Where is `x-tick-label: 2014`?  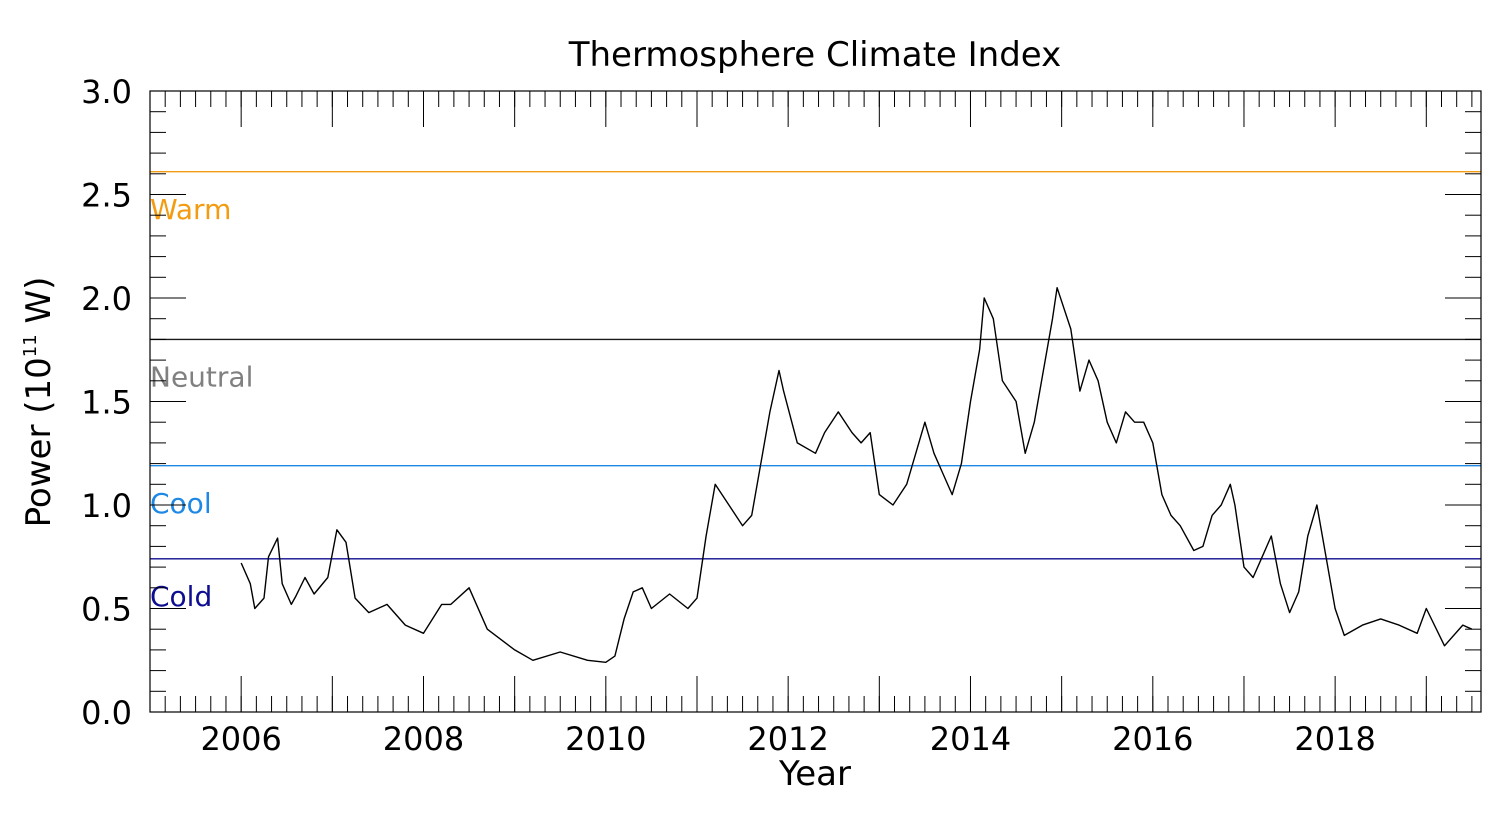
x-tick-label: 2014 is located at coordinates (970, 739).